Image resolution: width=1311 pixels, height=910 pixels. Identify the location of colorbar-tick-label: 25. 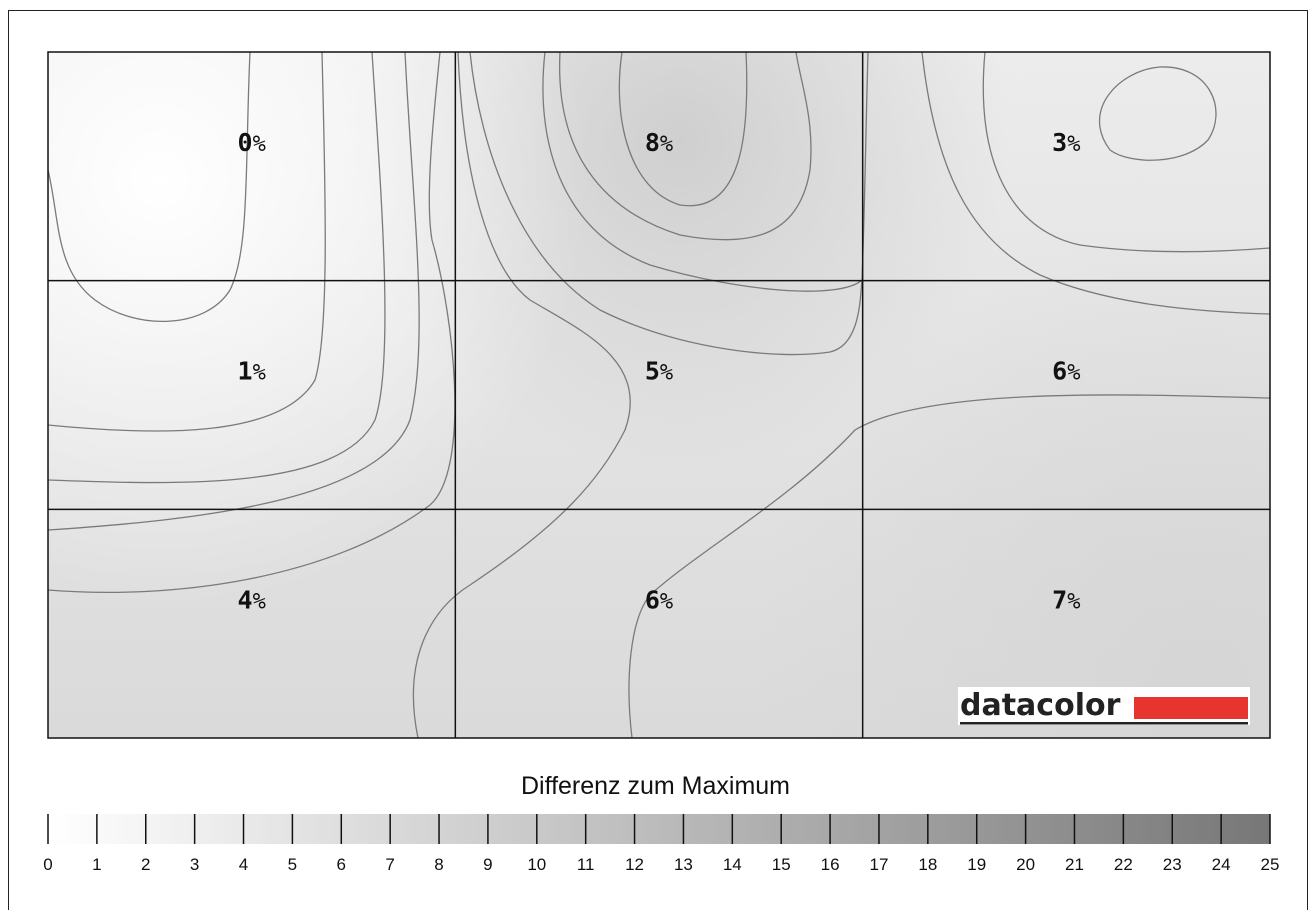
(1270, 864).